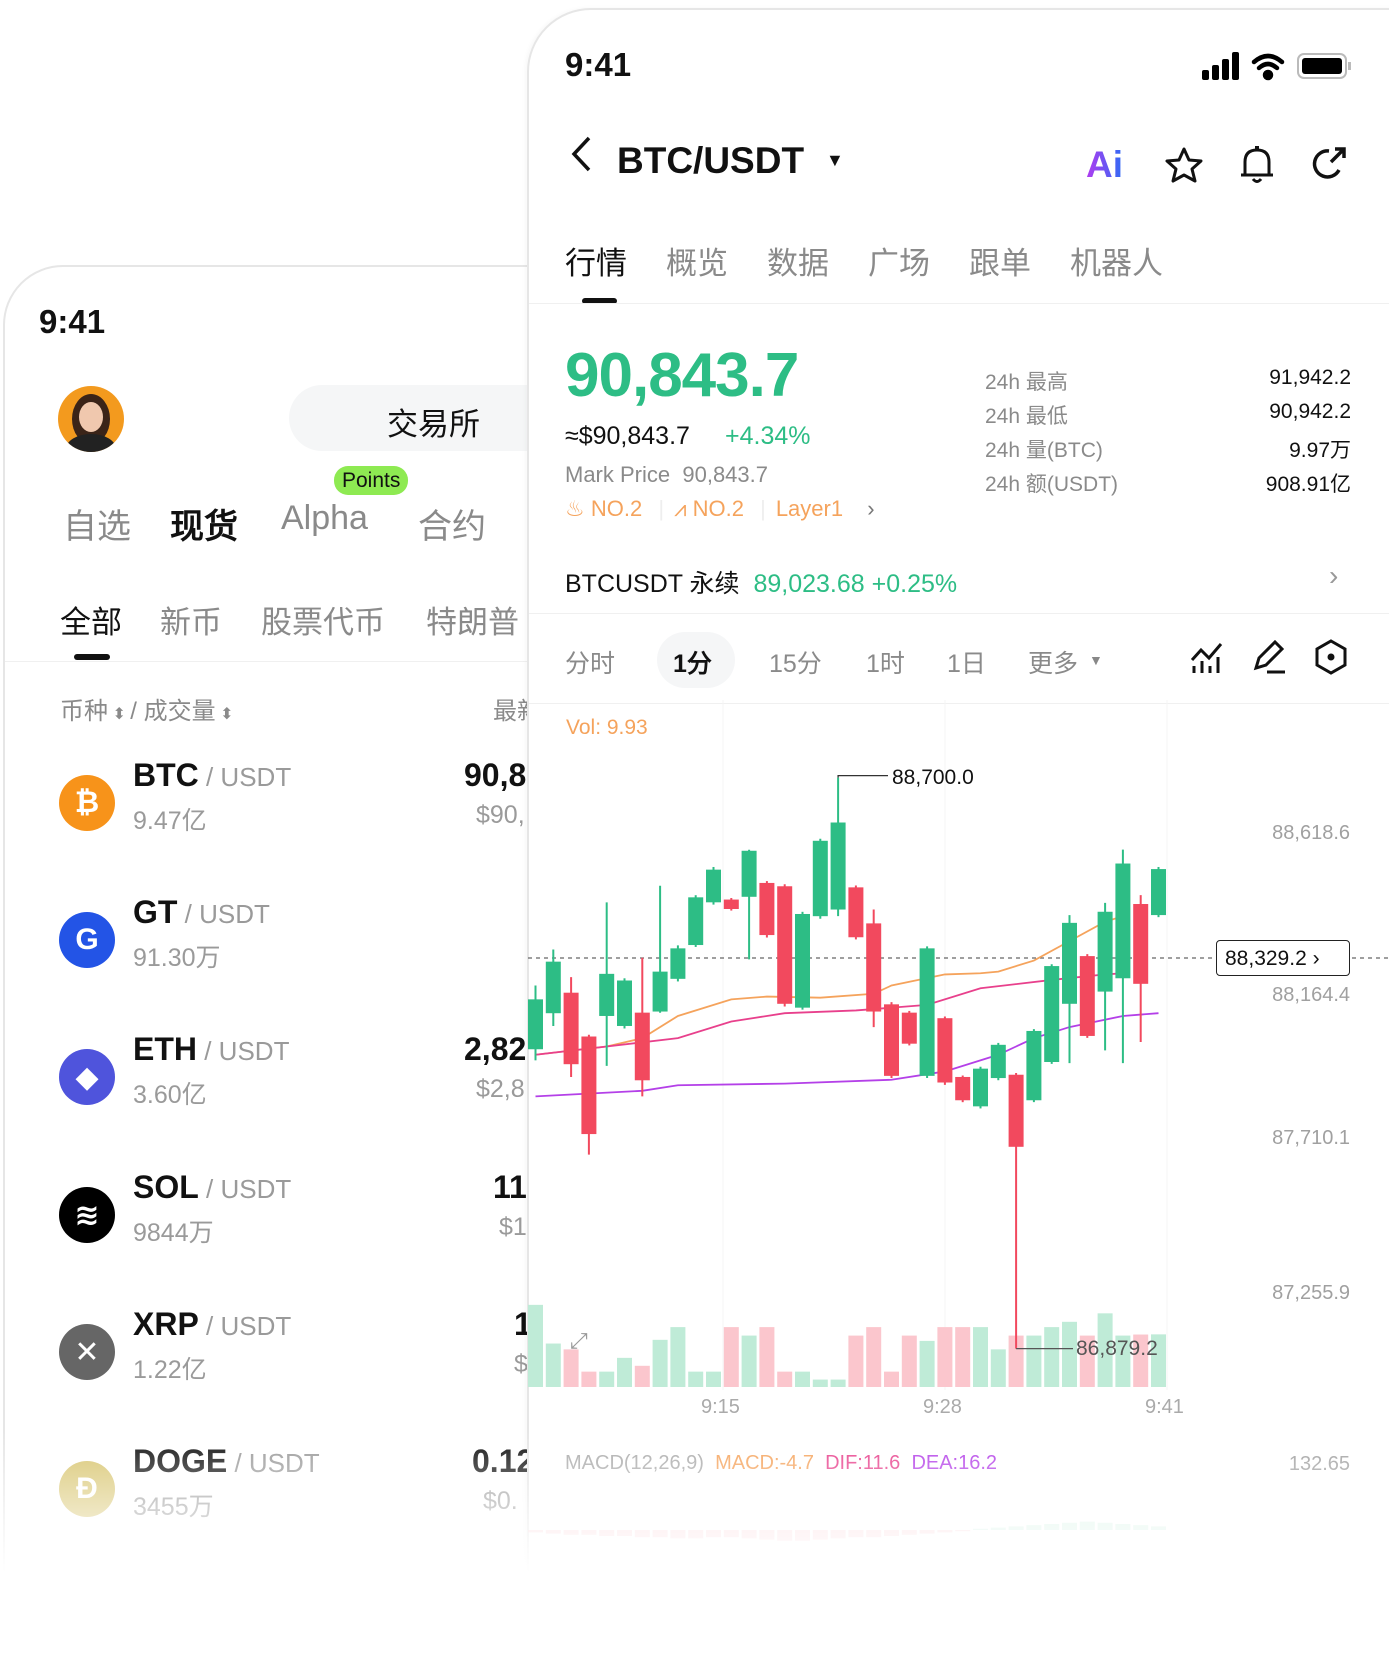 The height and width of the screenshot is (1668, 1389). Describe the element at coordinates (590, 664) in the screenshot. I see `interval-0: 分时` at that location.